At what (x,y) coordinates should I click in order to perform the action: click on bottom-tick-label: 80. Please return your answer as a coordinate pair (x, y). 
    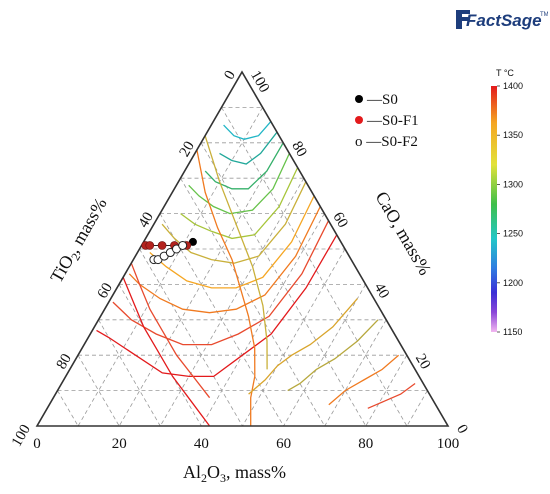
    Looking at the image, I should click on (365, 444).